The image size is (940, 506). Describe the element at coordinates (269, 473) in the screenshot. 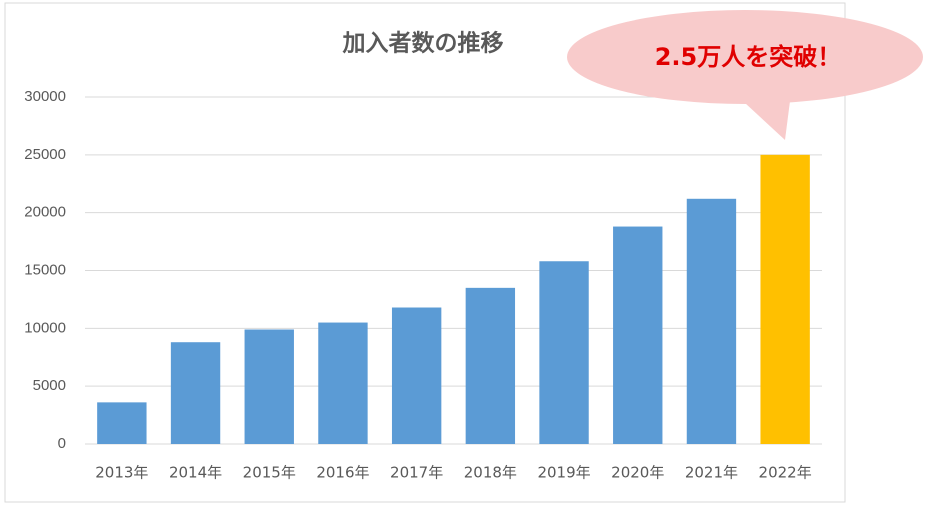

I see `x-tick-label: 2015年` at that location.